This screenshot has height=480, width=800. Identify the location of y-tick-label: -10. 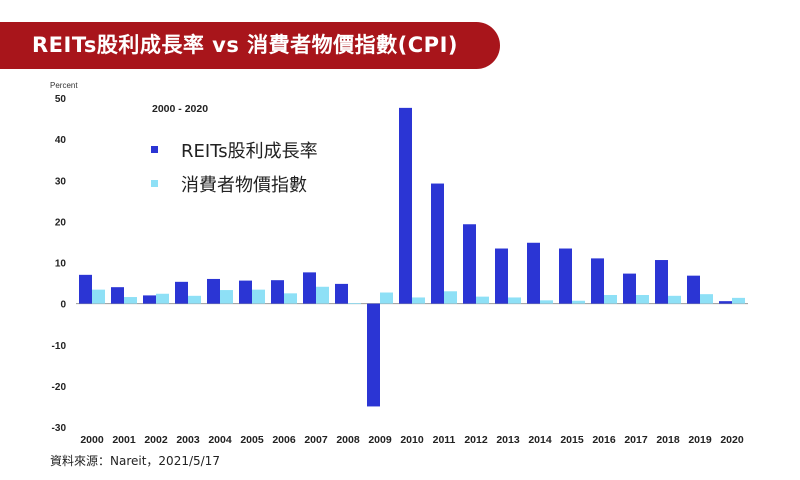
(59, 346).